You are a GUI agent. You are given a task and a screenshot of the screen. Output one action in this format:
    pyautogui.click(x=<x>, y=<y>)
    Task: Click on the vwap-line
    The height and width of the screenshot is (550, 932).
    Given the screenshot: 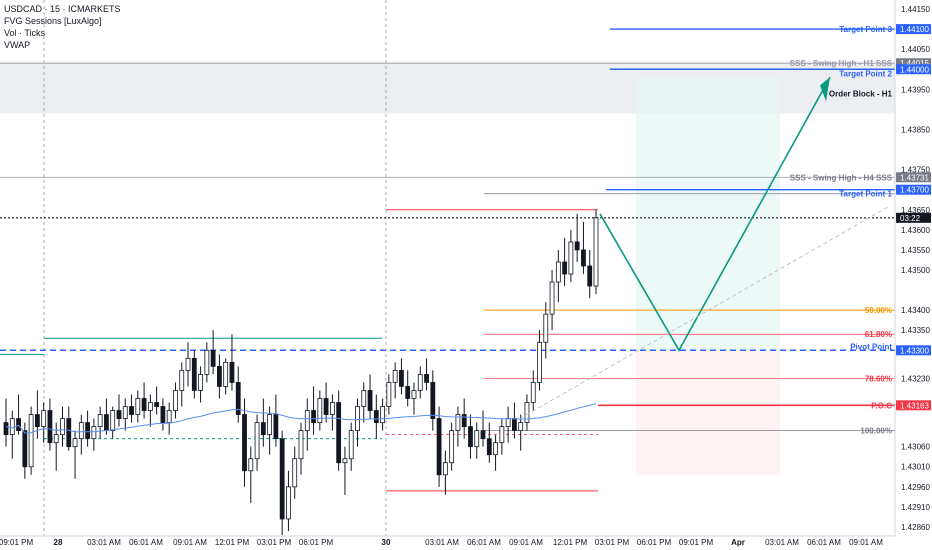 What is the action you would take?
    pyautogui.click(x=301, y=418)
    